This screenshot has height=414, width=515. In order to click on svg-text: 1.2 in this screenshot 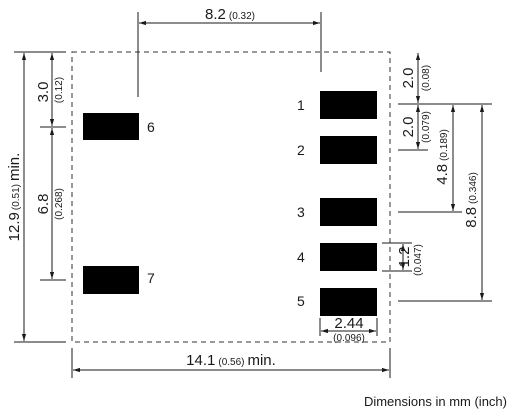, I will do `click(404, 257)`.